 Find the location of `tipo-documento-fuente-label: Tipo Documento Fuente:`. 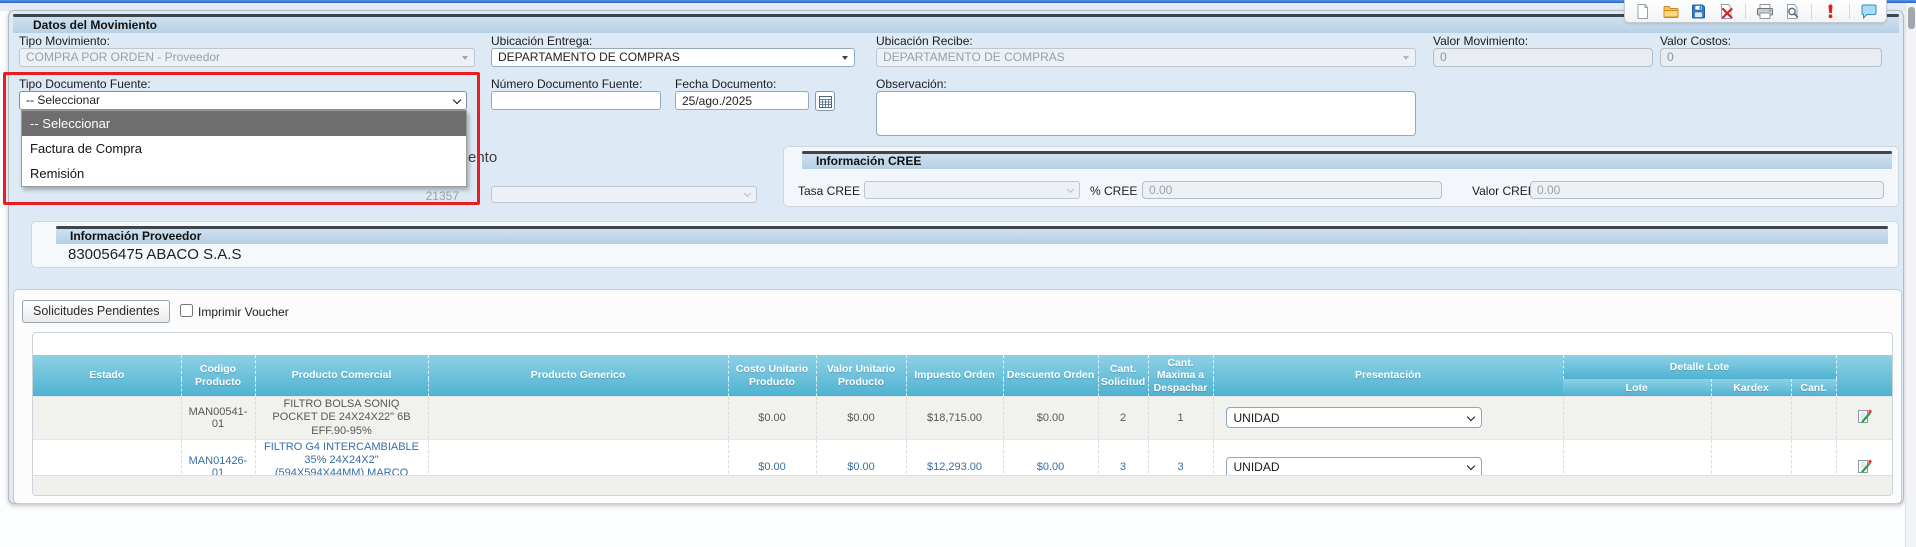

tipo-documento-fuente-label: Tipo Documento Fuente: is located at coordinates (85, 84).